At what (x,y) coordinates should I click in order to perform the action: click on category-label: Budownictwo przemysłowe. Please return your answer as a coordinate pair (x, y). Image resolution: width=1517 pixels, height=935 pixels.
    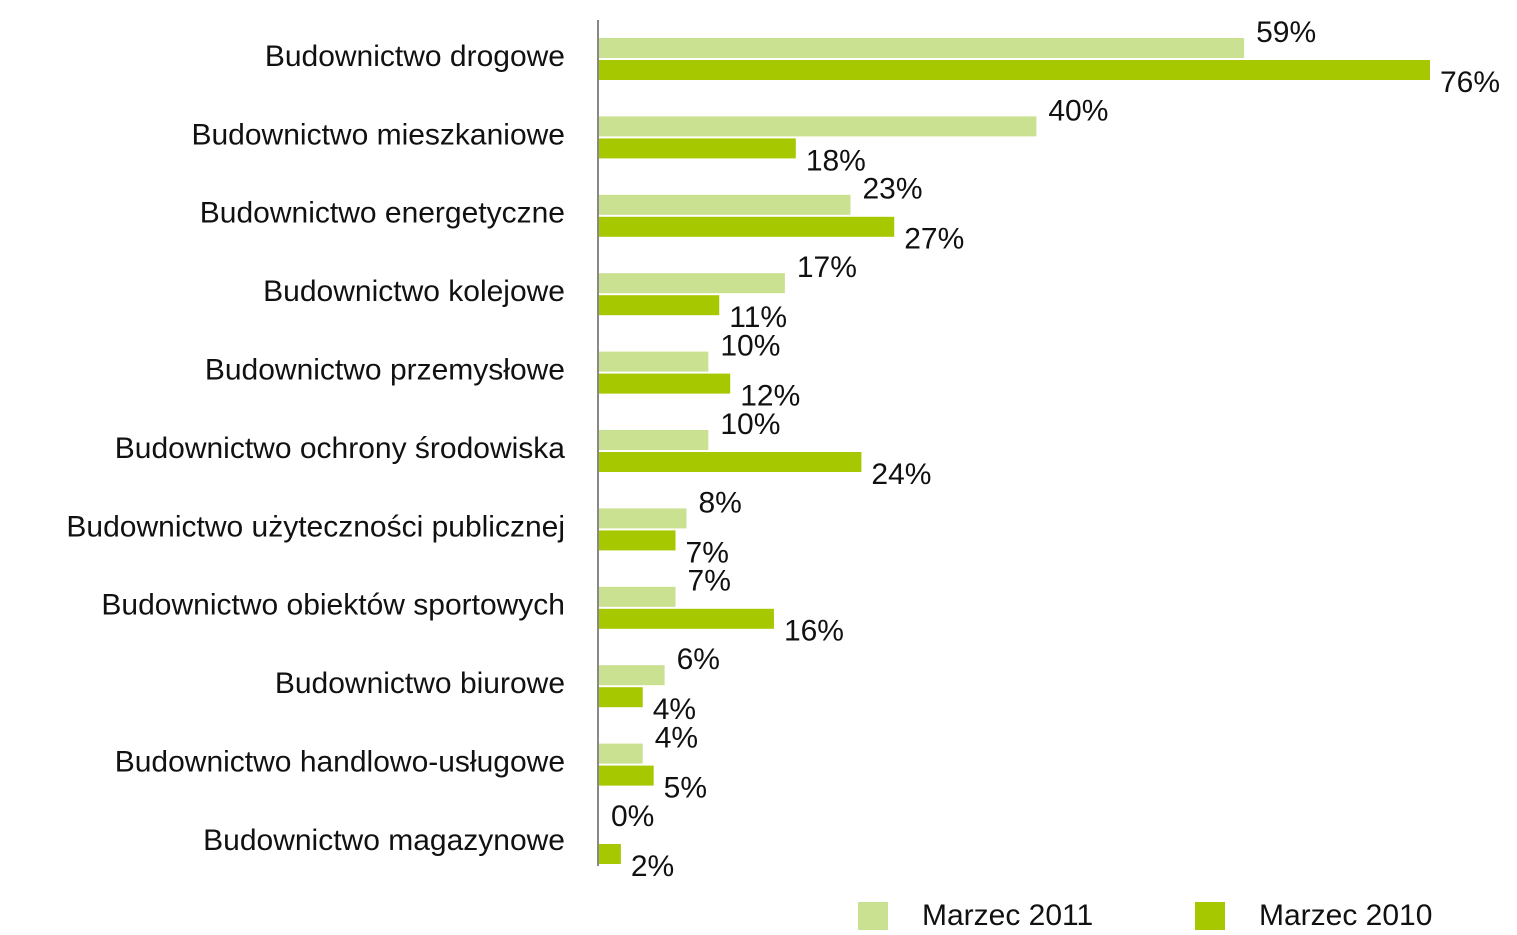
    Looking at the image, I should click on (385, 370).